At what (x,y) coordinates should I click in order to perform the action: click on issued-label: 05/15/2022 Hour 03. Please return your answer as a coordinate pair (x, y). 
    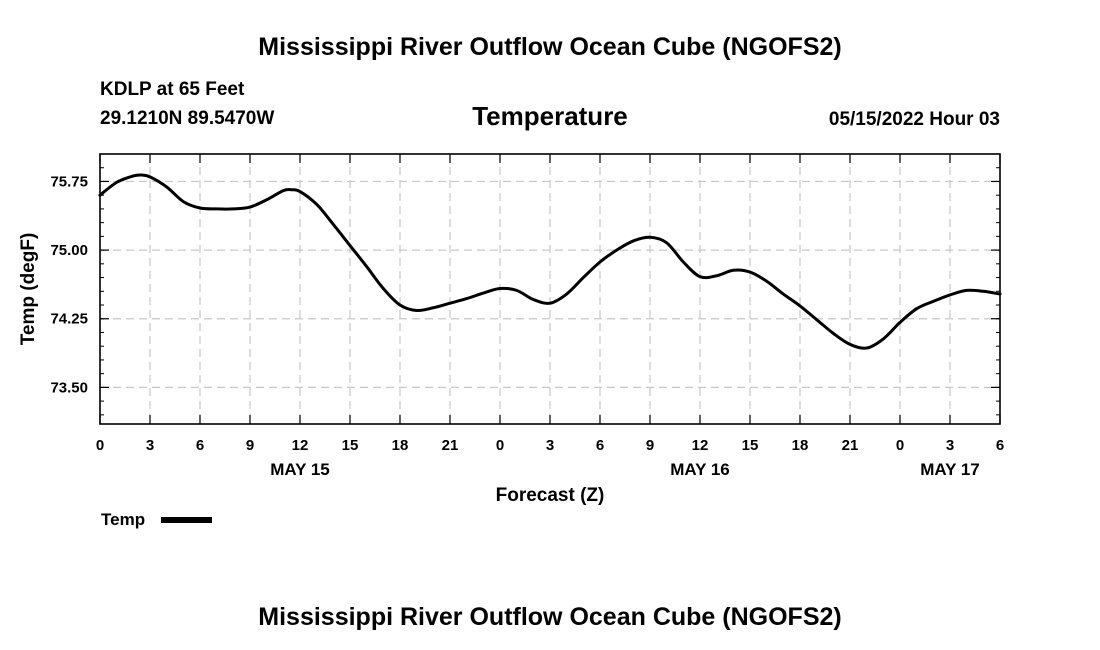
    Looking at the image, I should click on (914, 119).